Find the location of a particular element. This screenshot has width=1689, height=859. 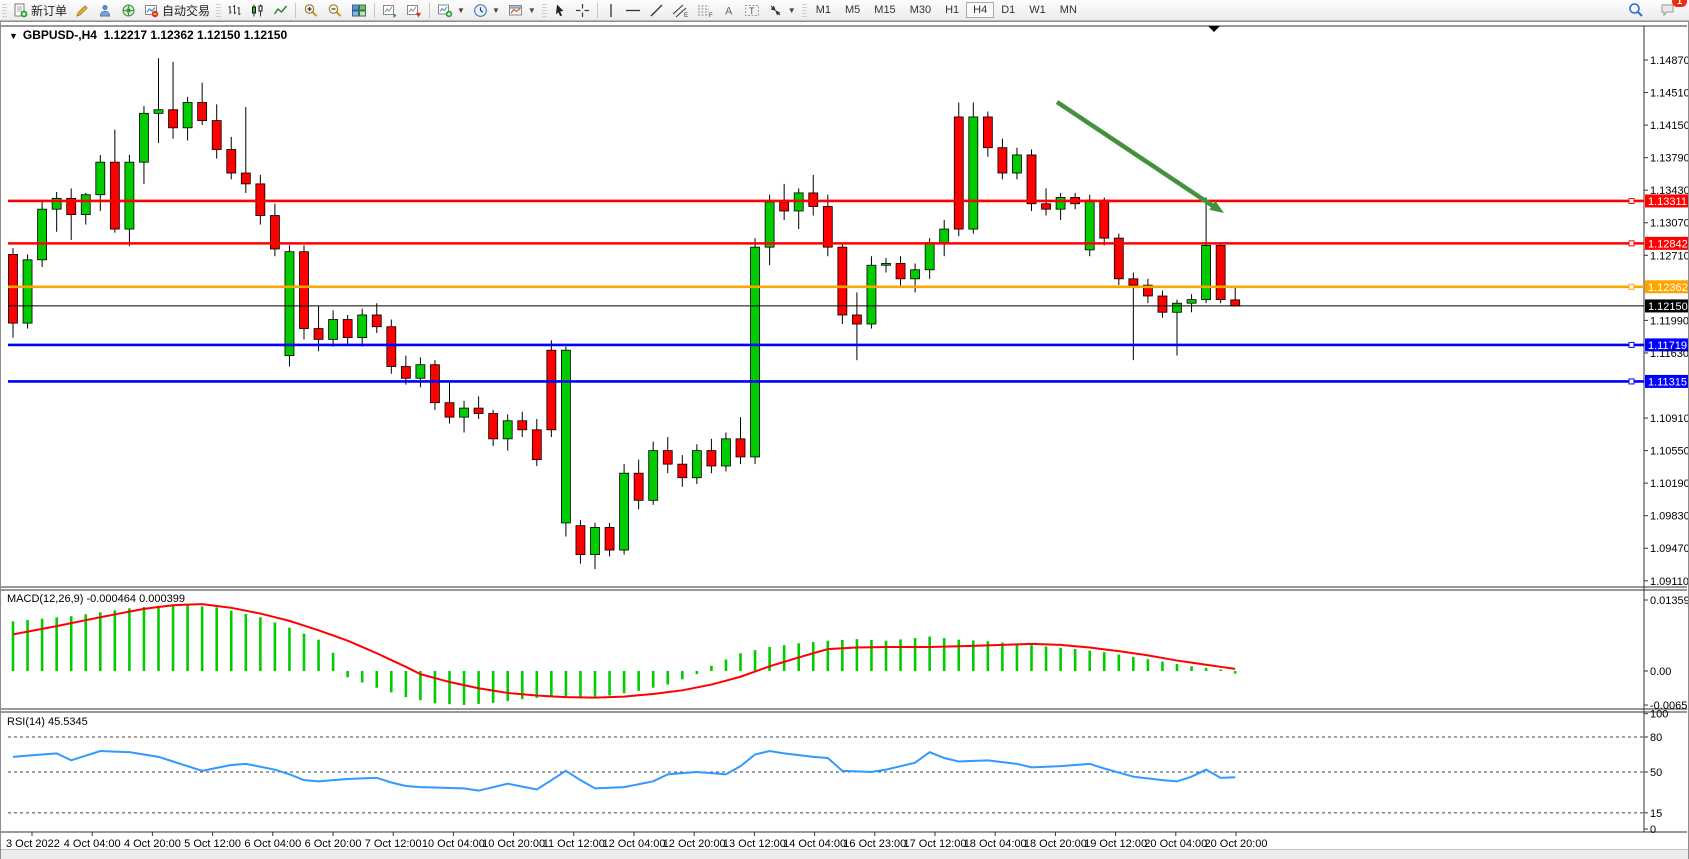

arrows-button: ▼ is located at coordinates (782, 10).